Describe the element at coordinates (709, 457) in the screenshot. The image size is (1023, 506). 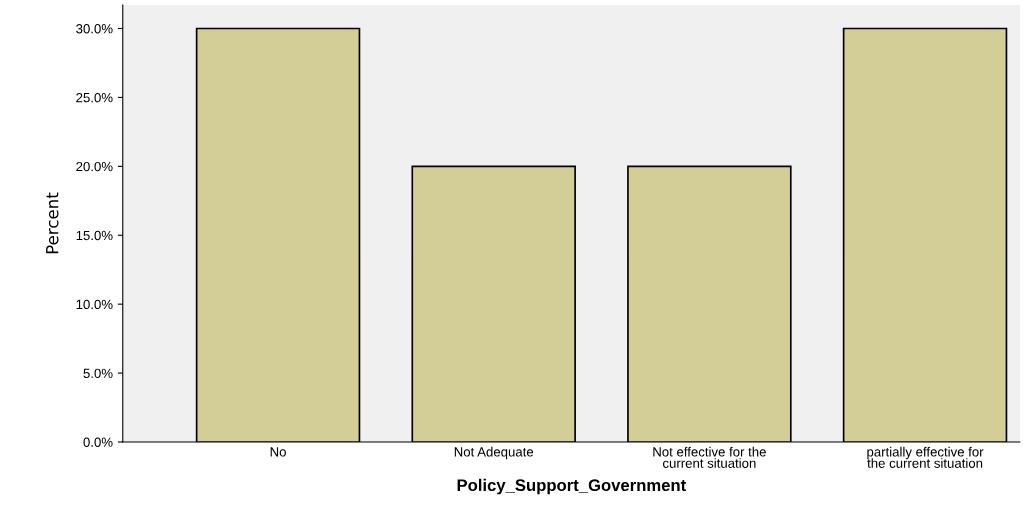
I see `x-tick-label: Not effective for the current situation` at that location.